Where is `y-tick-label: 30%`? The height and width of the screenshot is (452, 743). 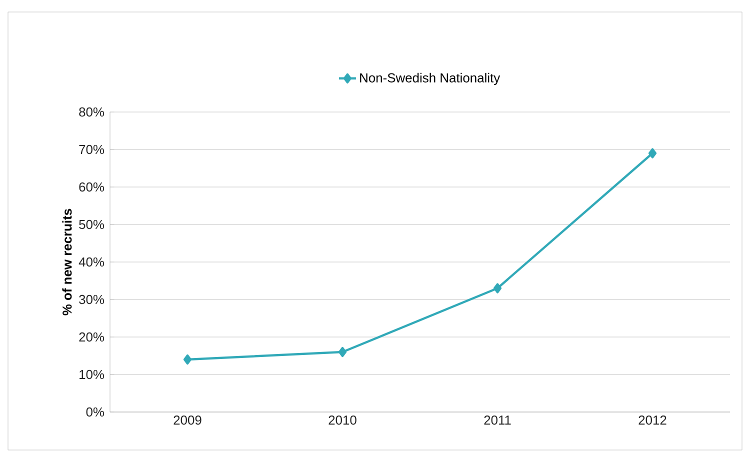
y-tick-label: 30% is located at coordinates (91, 299).